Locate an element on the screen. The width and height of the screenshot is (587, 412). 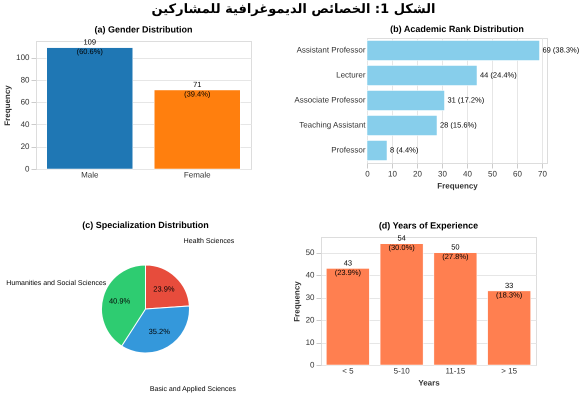
x-axis-title: Years is located at coordinates (429, 383).